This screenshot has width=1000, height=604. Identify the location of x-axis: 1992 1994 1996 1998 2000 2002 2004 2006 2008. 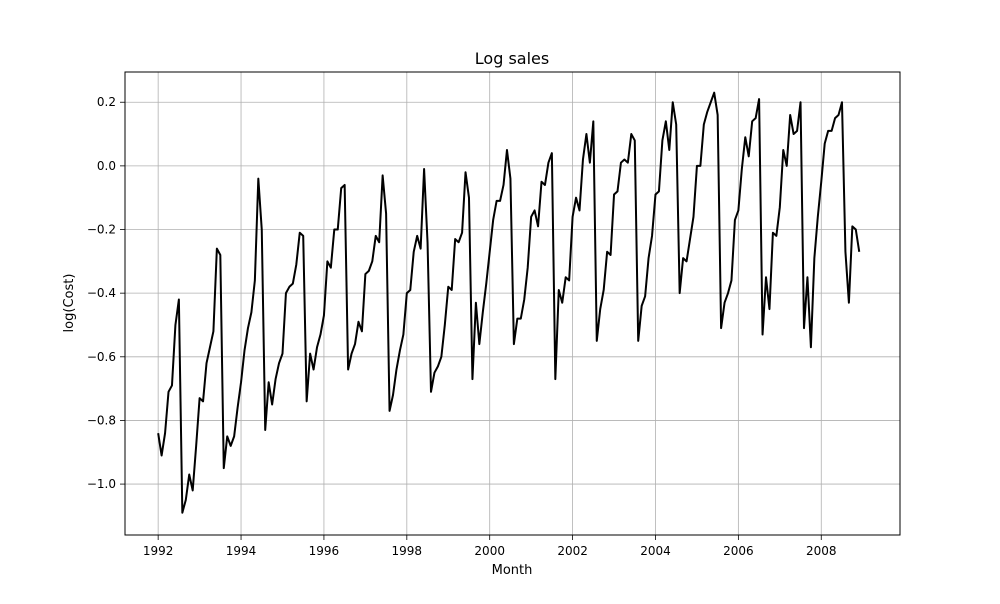
(490, 546).